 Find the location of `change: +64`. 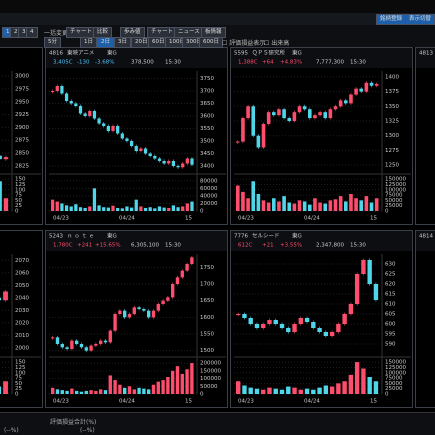

change: +64 is located at coordinates (268, 63).